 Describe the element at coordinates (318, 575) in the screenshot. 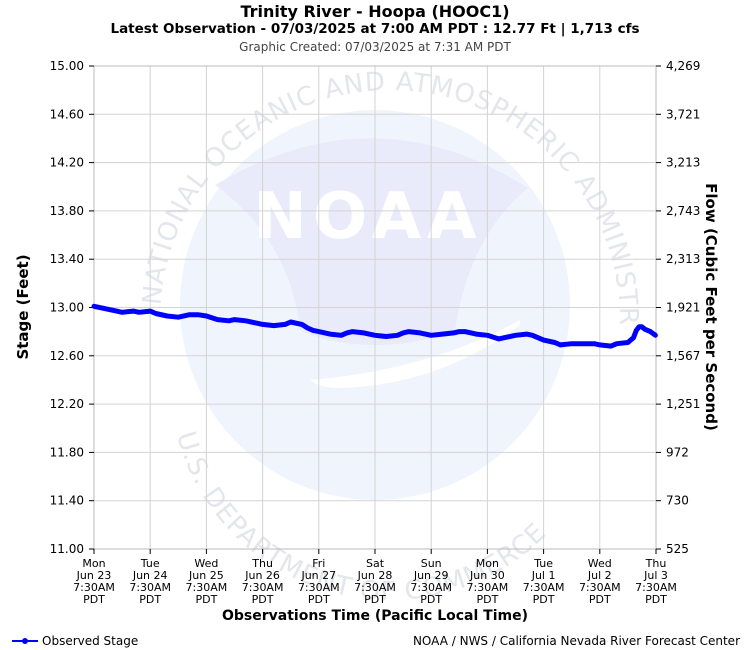

I see `x-tick-label-line: Jun 27` at that location.